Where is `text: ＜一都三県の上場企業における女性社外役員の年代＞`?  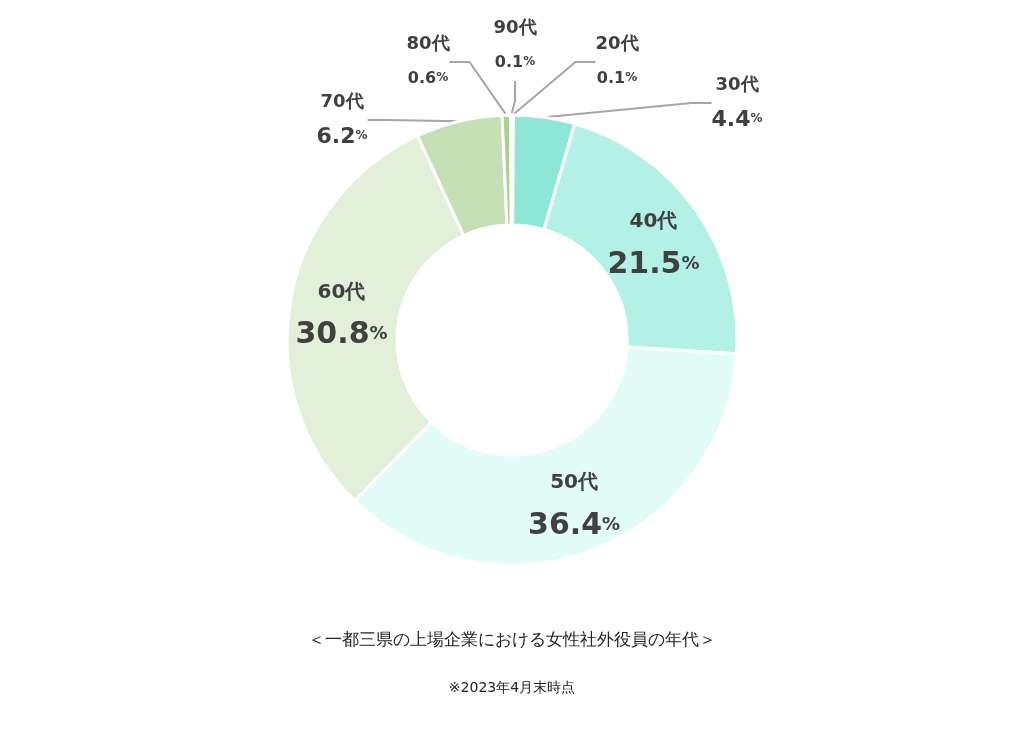
text: ＜一都三県の上場企業における女性社外役員の年代＞ is located at coordinates (512, 638).